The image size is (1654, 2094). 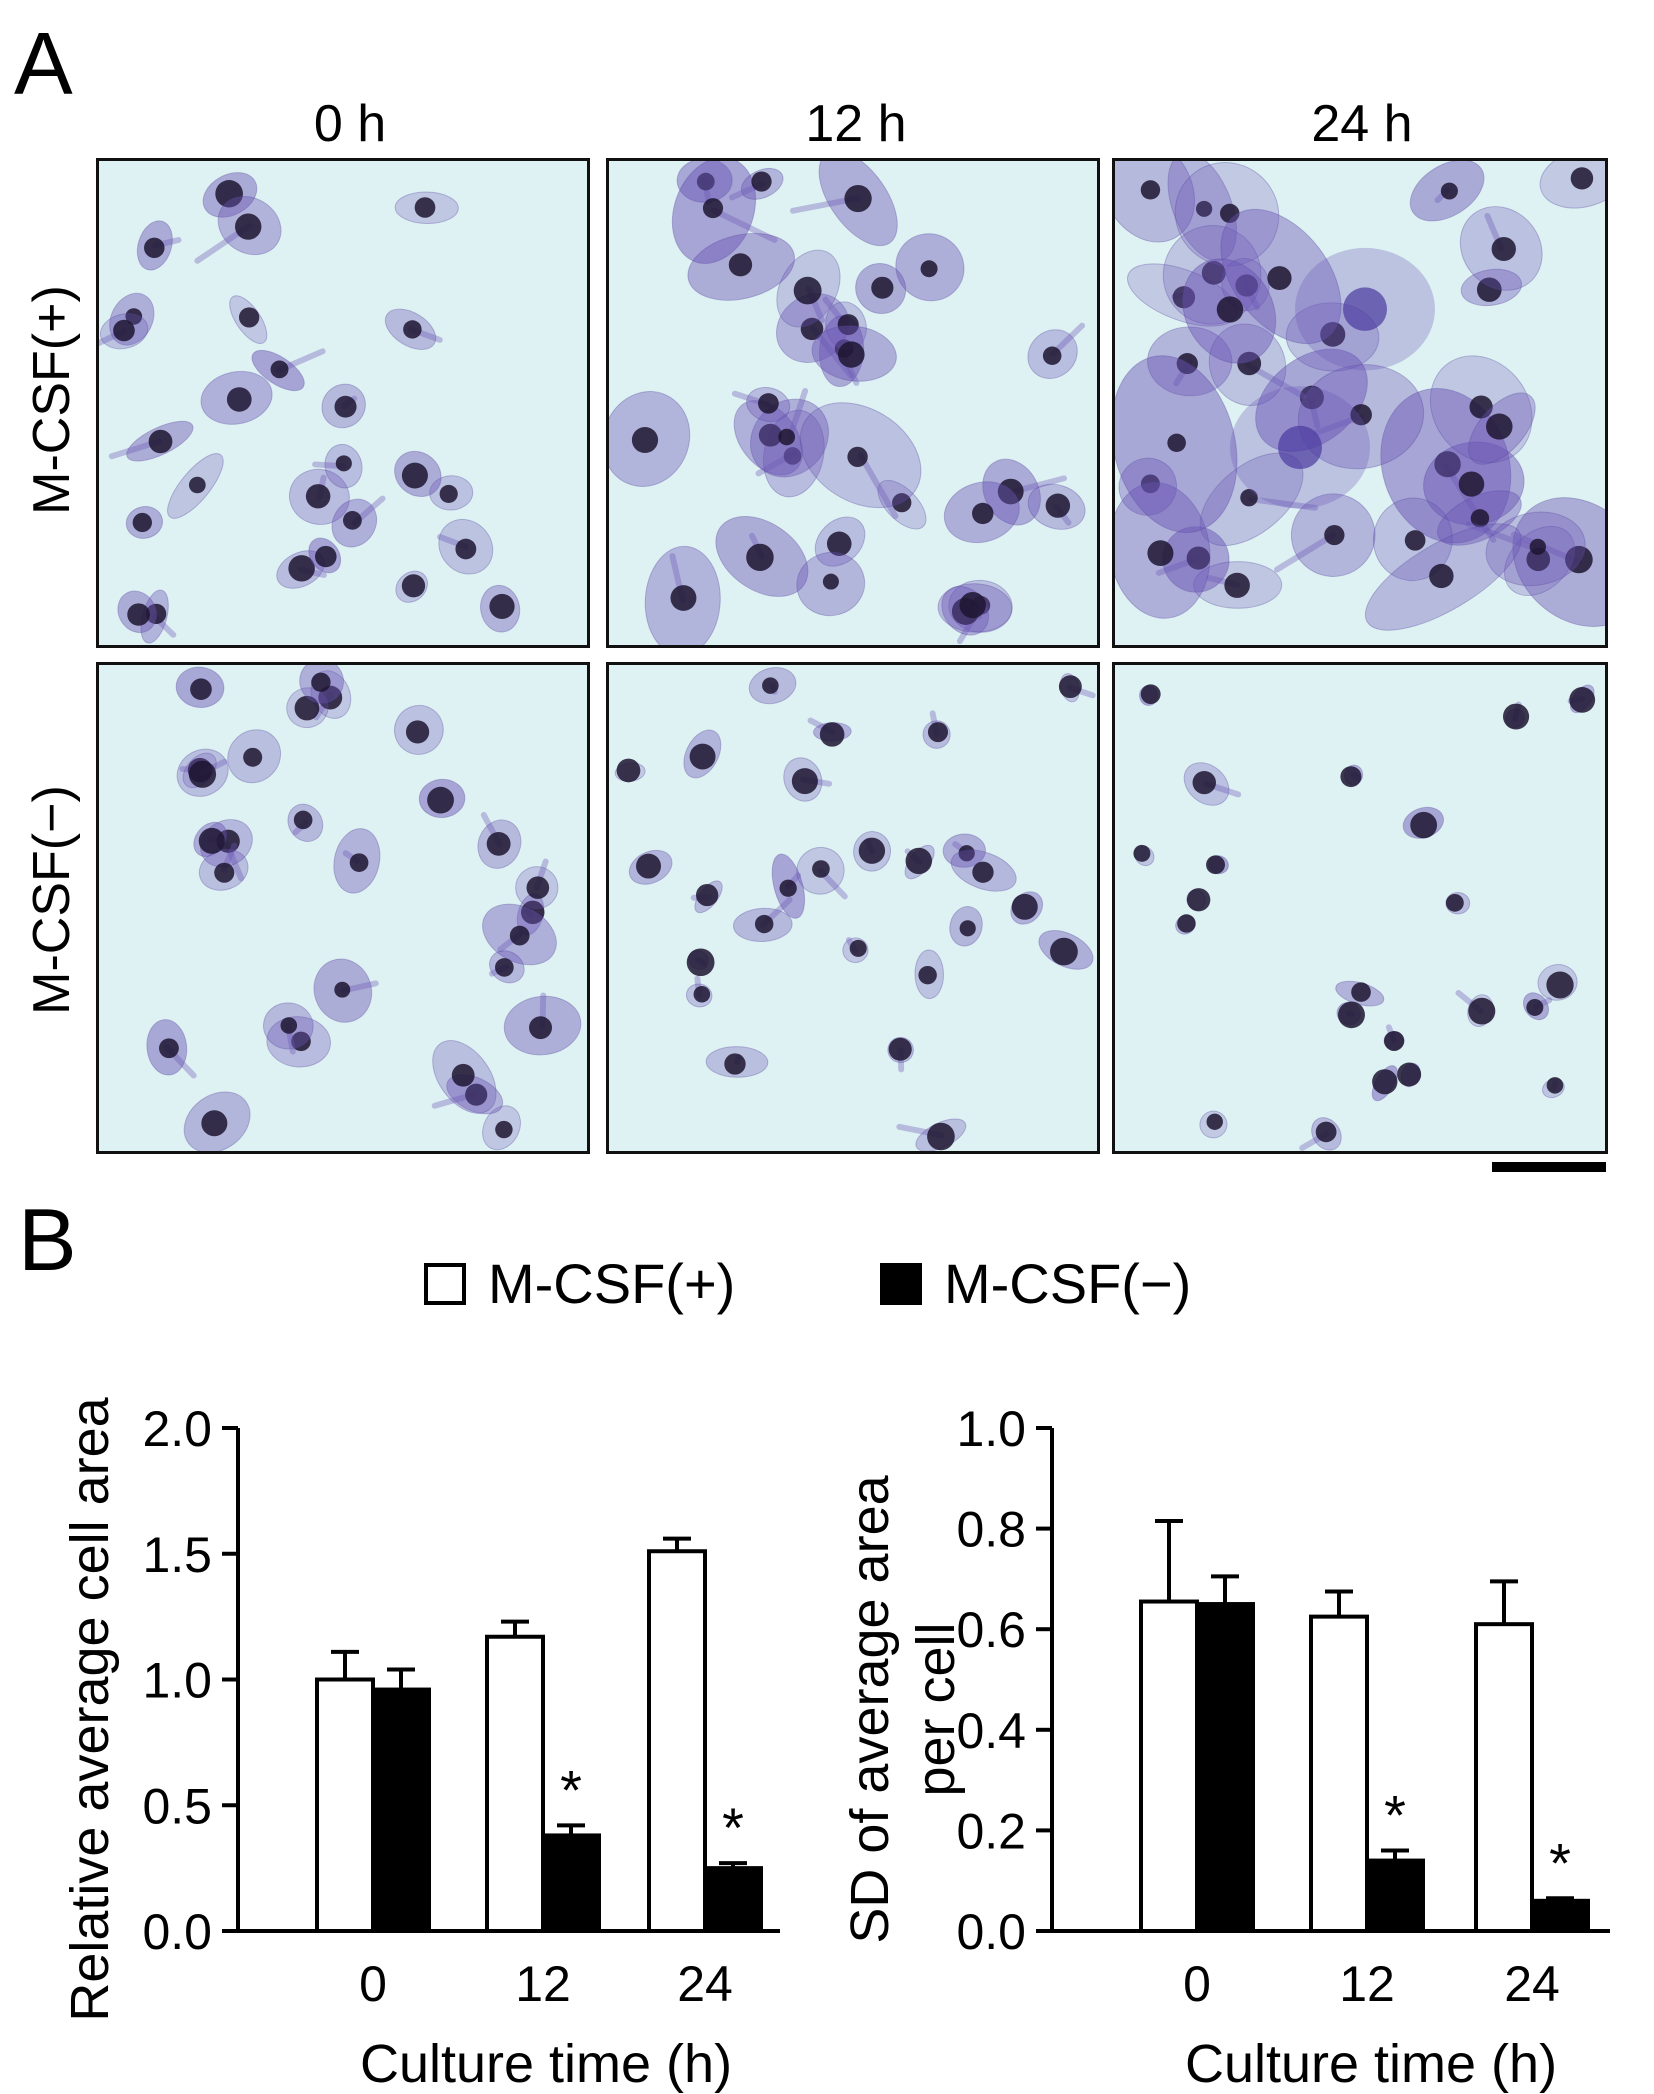 I want to click on column-label-12h: 12 h, so click(x=856, y=124).